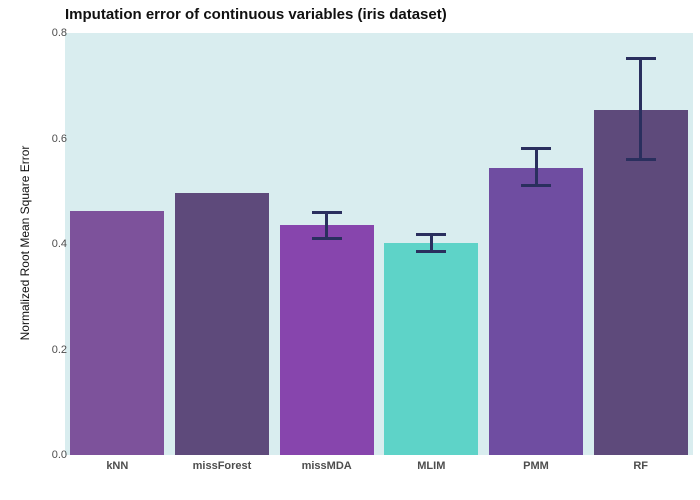  Describe the element at coordinates (117, 466) in the screenshot. I see `x-tick-label-kNN: kNN` at that location.